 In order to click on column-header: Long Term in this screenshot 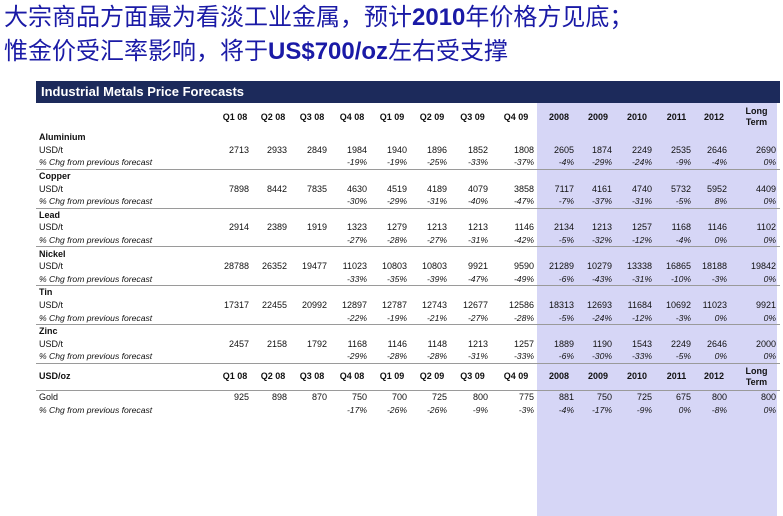, I will do `click(755, 377)`.